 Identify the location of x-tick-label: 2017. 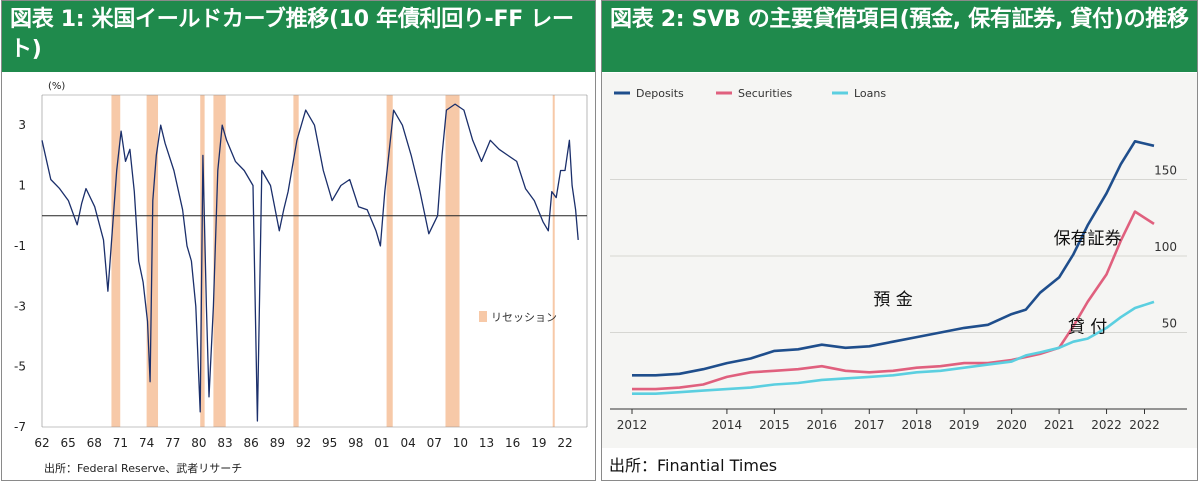
(869, 425).